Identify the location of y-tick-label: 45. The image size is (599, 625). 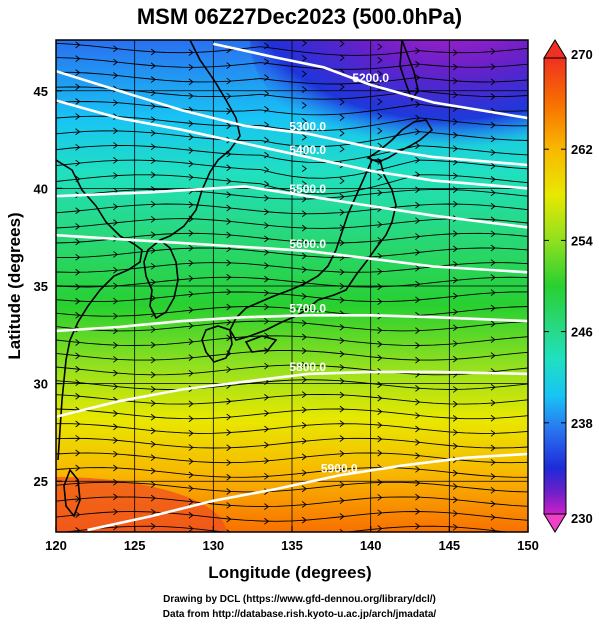
(41, 91).